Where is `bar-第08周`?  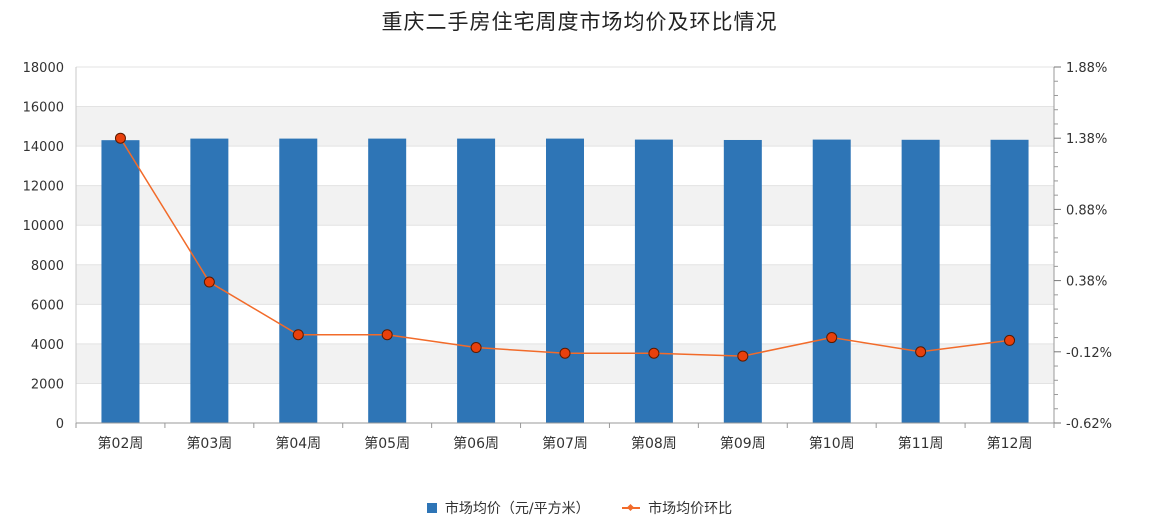 bar-第08周 is located at coordinates (653, 281).